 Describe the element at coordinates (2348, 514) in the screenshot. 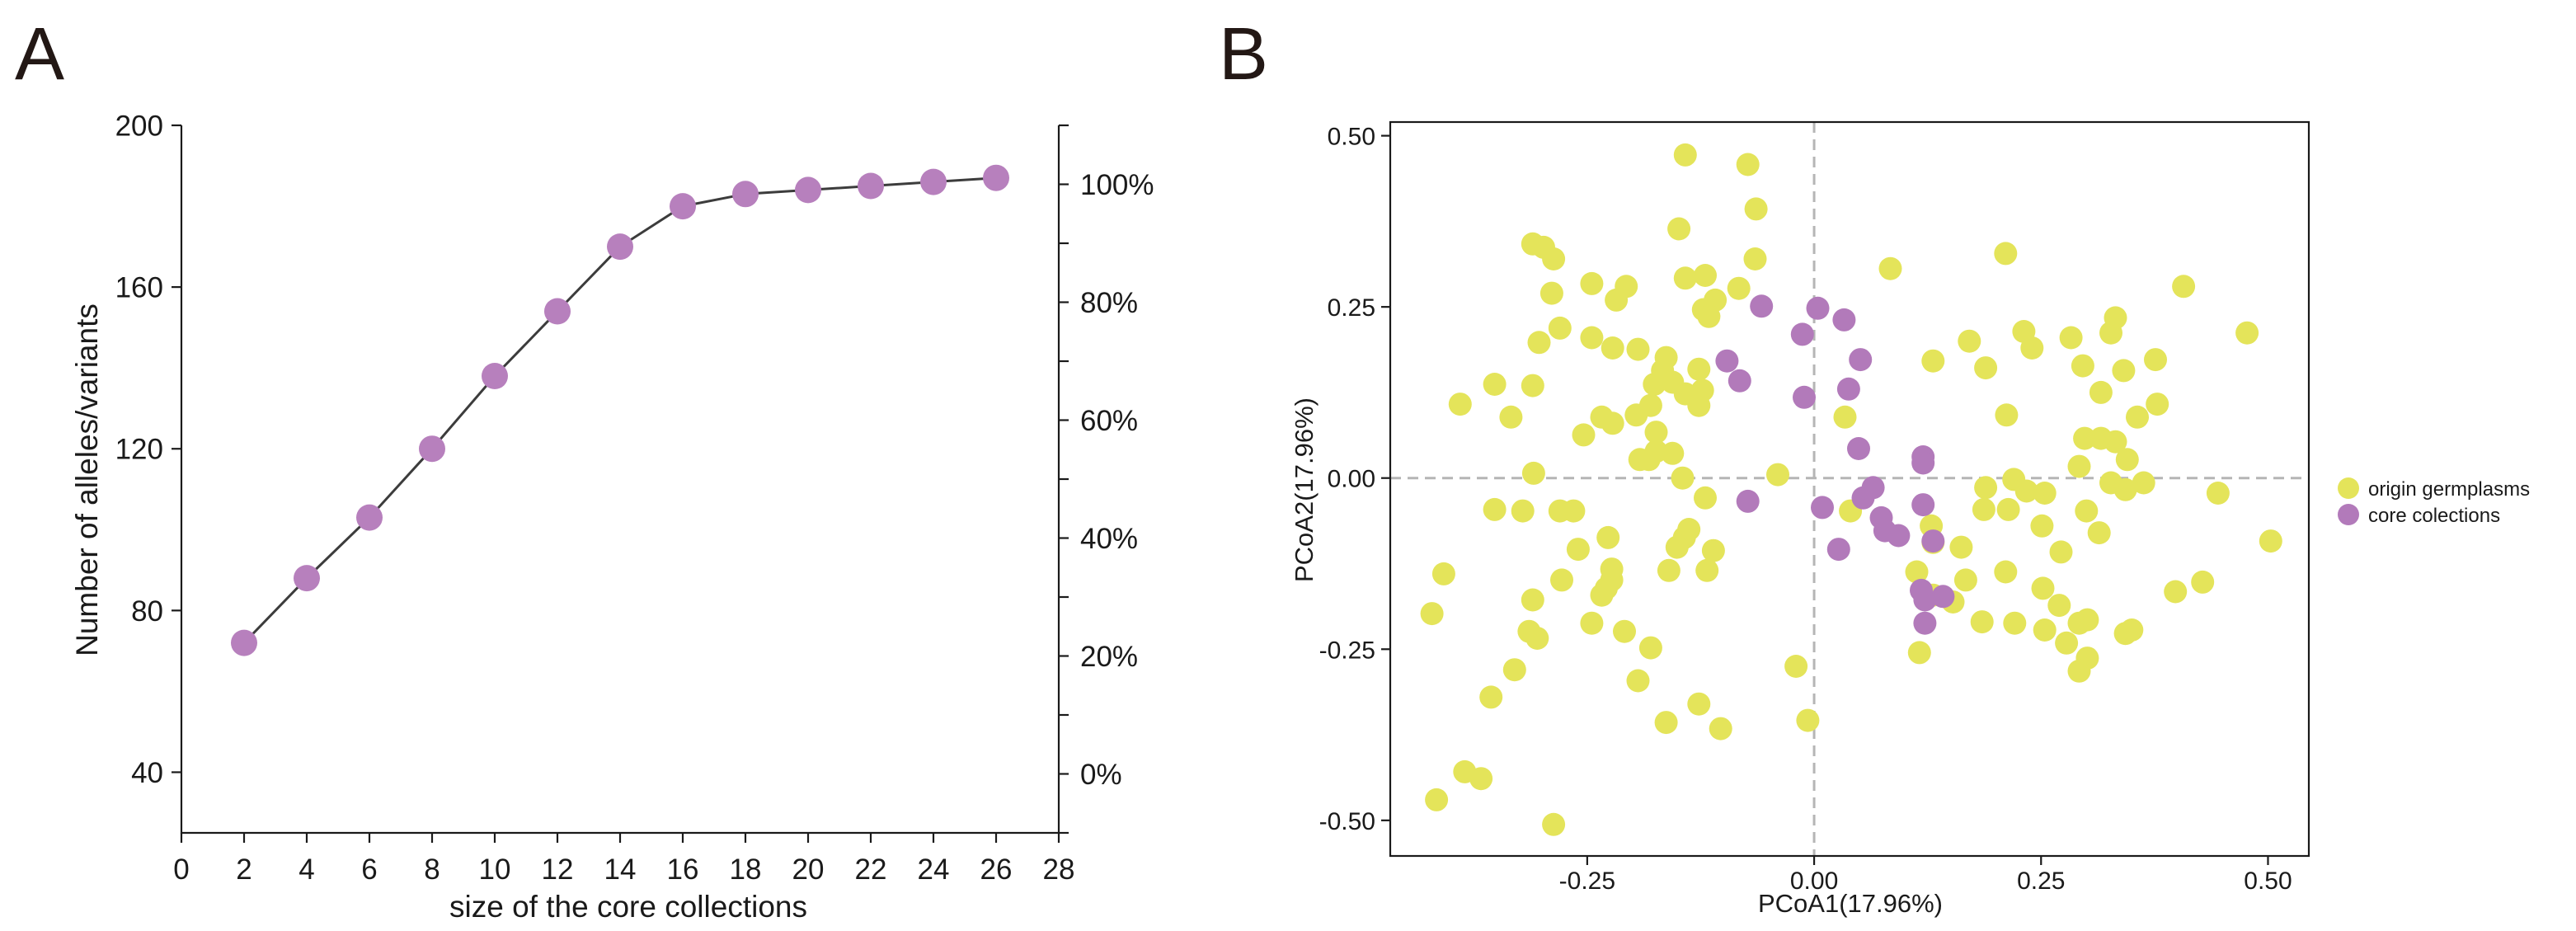

I see `legend-marker-core-collections` at that location.